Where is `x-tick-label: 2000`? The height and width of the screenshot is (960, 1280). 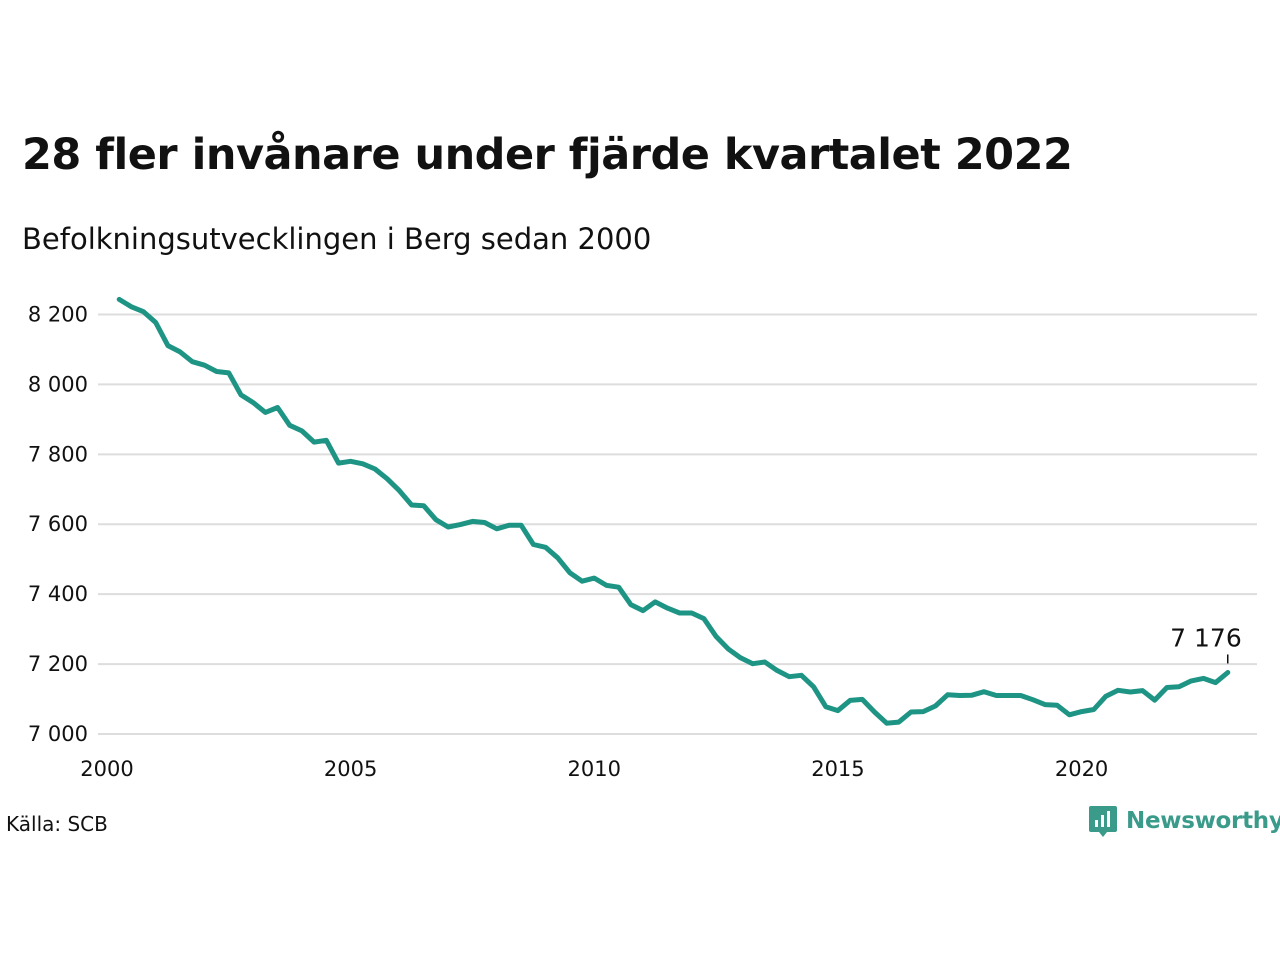
x-tick-label: 2000 is located at coordinates (106, 769).